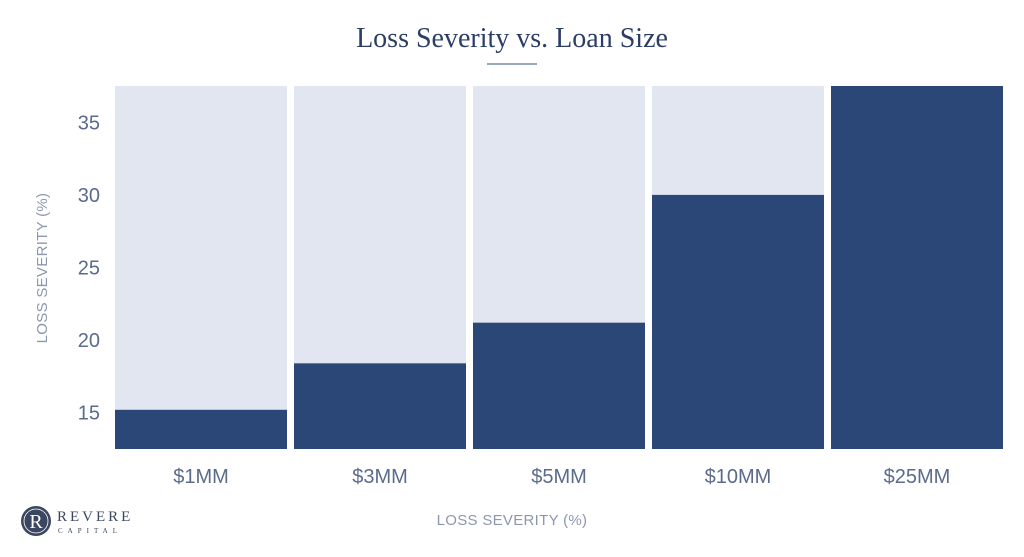 The height and width of the screenshot is (557, 1024). Describe the element at coordinates (42, 268) in the screenshot. I see `y-axis-label: LOSS SEVERITY (%)` at that location.